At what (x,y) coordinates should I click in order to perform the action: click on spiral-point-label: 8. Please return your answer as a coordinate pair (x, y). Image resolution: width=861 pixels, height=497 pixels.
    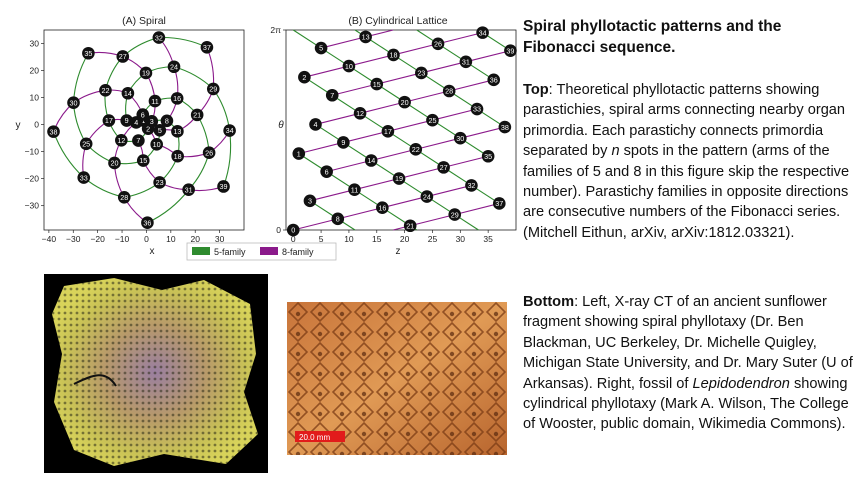
    Looking at the image, I should click on (167, 121).